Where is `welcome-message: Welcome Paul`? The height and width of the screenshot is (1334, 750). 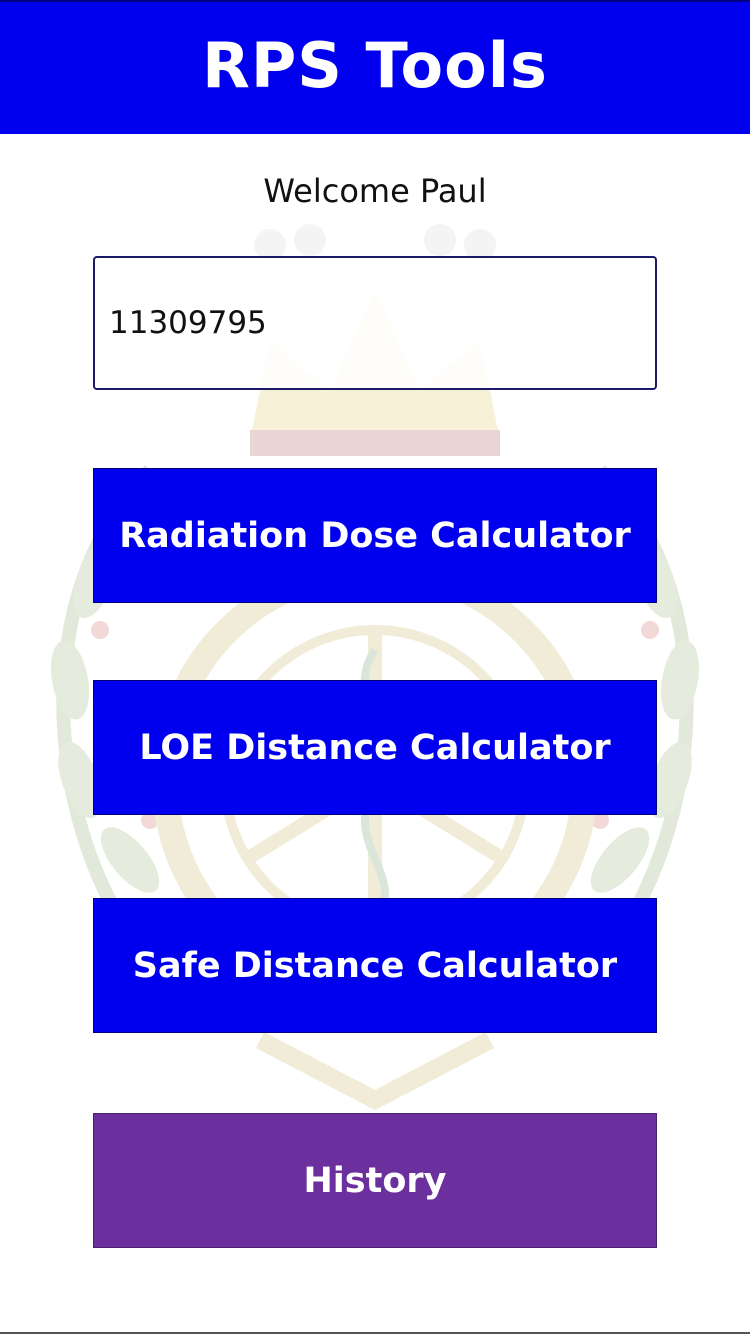 welcome-message: Welcome Paul is located at coordinates (375, 191).